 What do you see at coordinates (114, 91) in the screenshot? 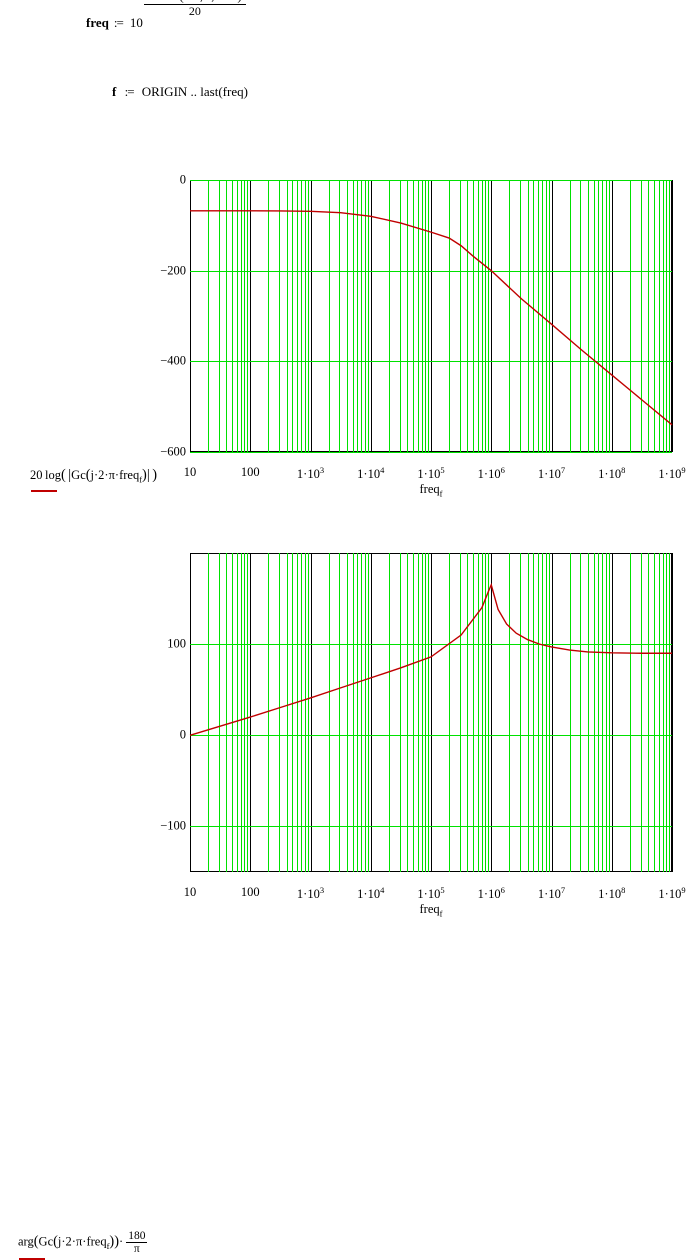
I see `f-variable-name: f` at bounding box center [114, 91].